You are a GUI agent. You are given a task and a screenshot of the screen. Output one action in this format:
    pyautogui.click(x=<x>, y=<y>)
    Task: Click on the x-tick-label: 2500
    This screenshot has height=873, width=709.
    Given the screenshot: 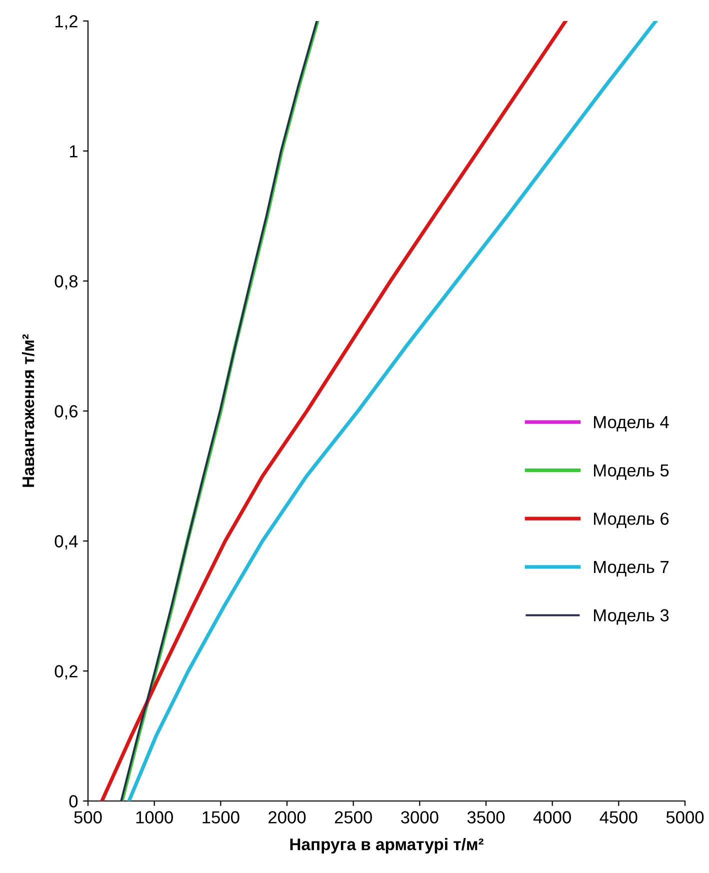 What is the action you would take?
    pyautogui.click(x=353, y=817)
    